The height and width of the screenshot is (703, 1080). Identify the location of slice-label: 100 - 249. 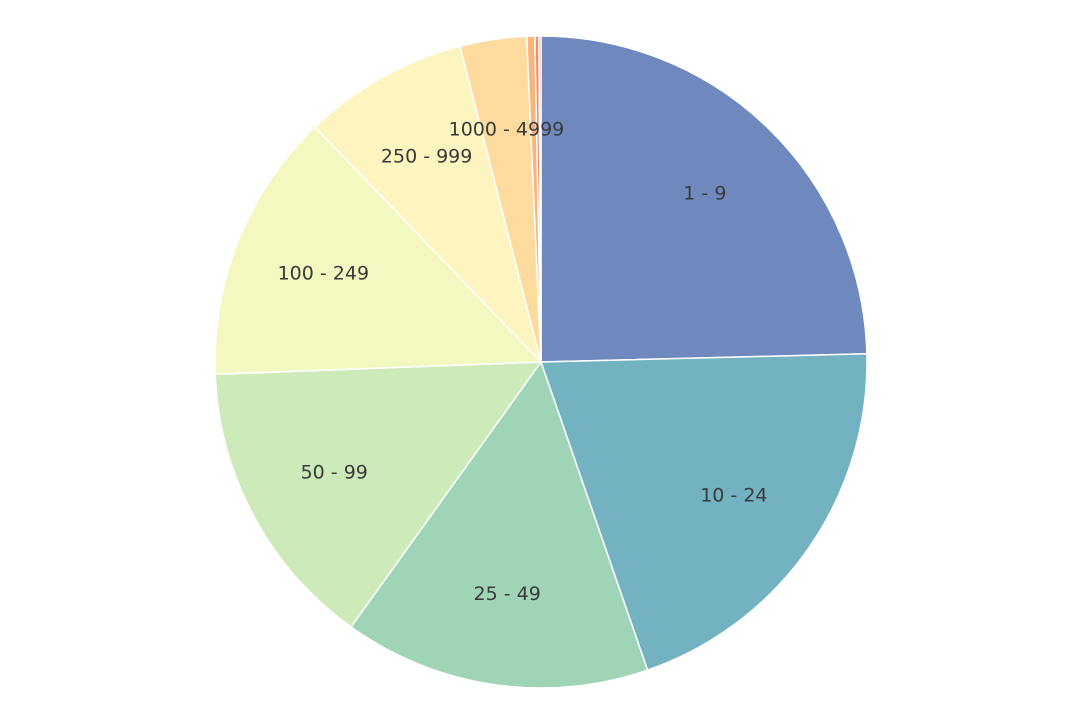
(323, 274).